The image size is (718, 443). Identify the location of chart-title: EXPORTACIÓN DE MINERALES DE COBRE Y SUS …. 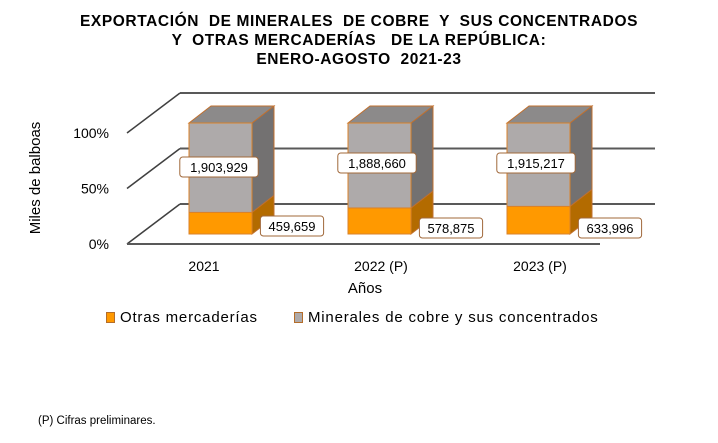
(359, 40).